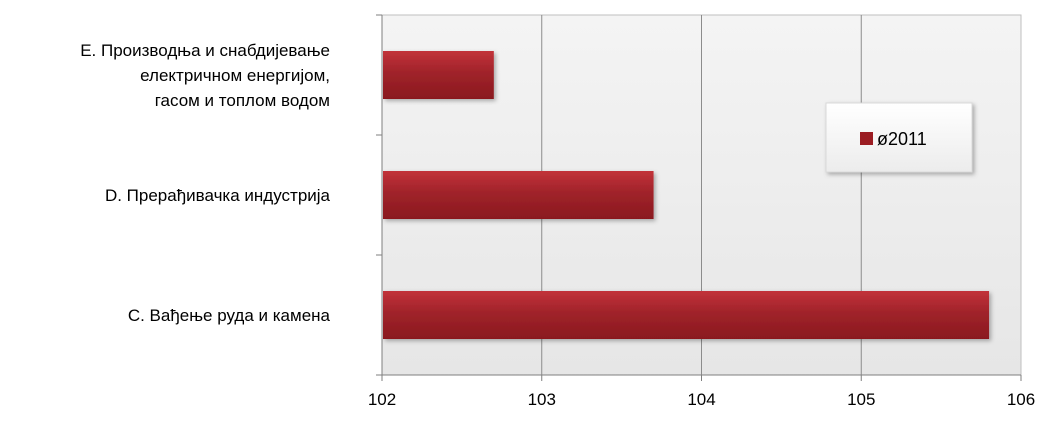  I want to click on legend, so click(899, 137).